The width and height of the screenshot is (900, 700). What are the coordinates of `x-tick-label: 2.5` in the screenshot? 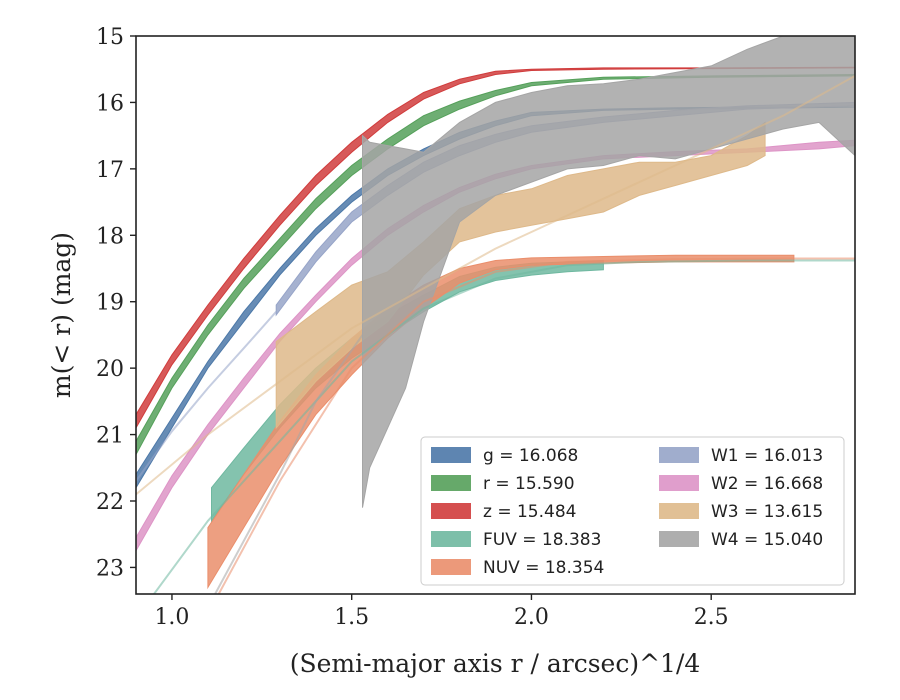 It's located at (711, 617).